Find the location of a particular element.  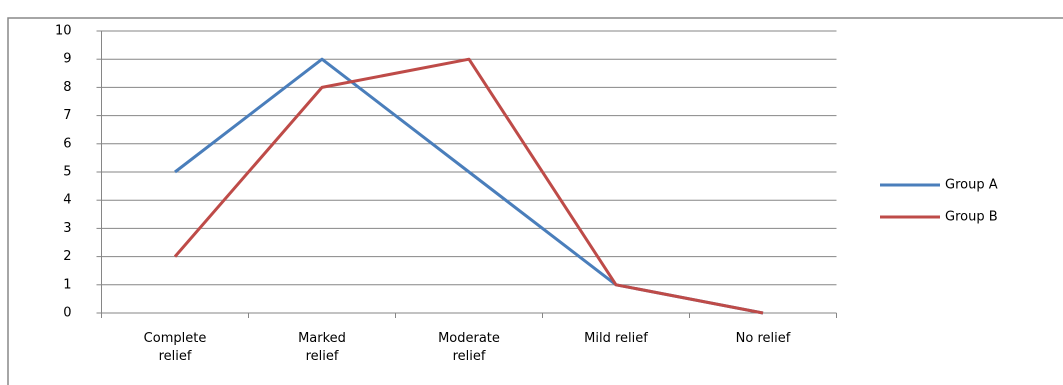

y-tick-label: 4 is located at coordinates (67, 200).